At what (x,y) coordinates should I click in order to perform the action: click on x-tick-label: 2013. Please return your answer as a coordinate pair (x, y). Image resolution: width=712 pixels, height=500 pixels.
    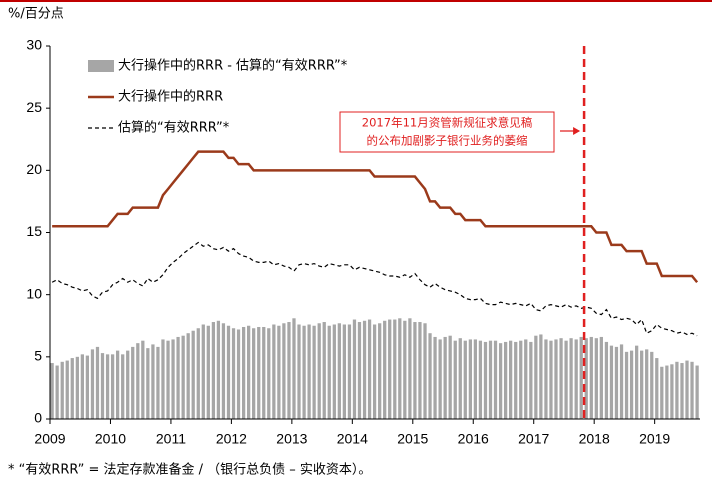
    Looking at the image, I should click on (291, 439).